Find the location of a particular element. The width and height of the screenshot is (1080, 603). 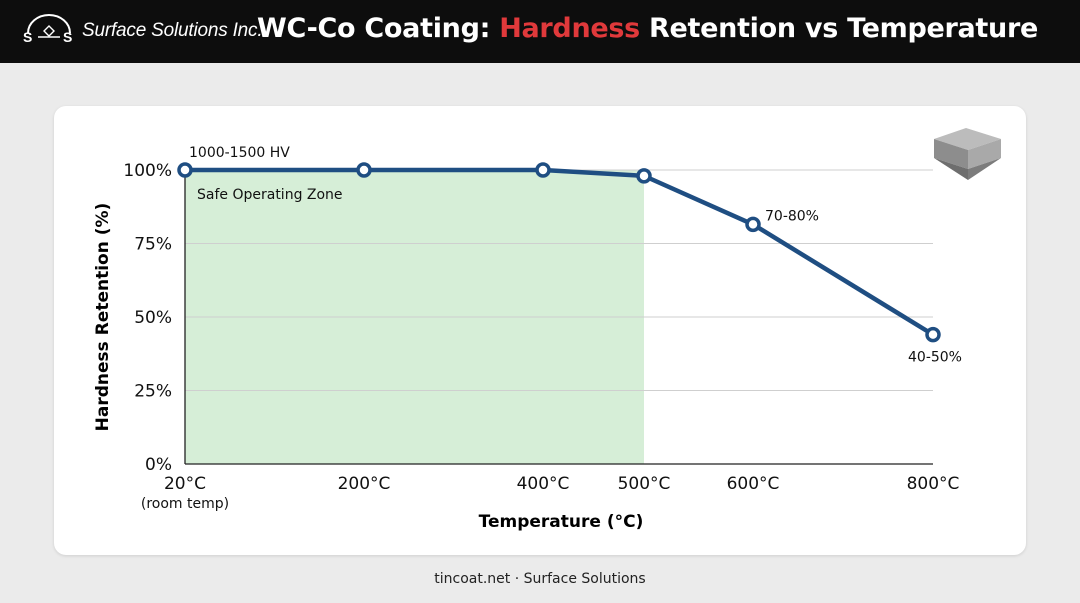

title-prefix: WC-Co Coating: is located at coordinates (378, 28).